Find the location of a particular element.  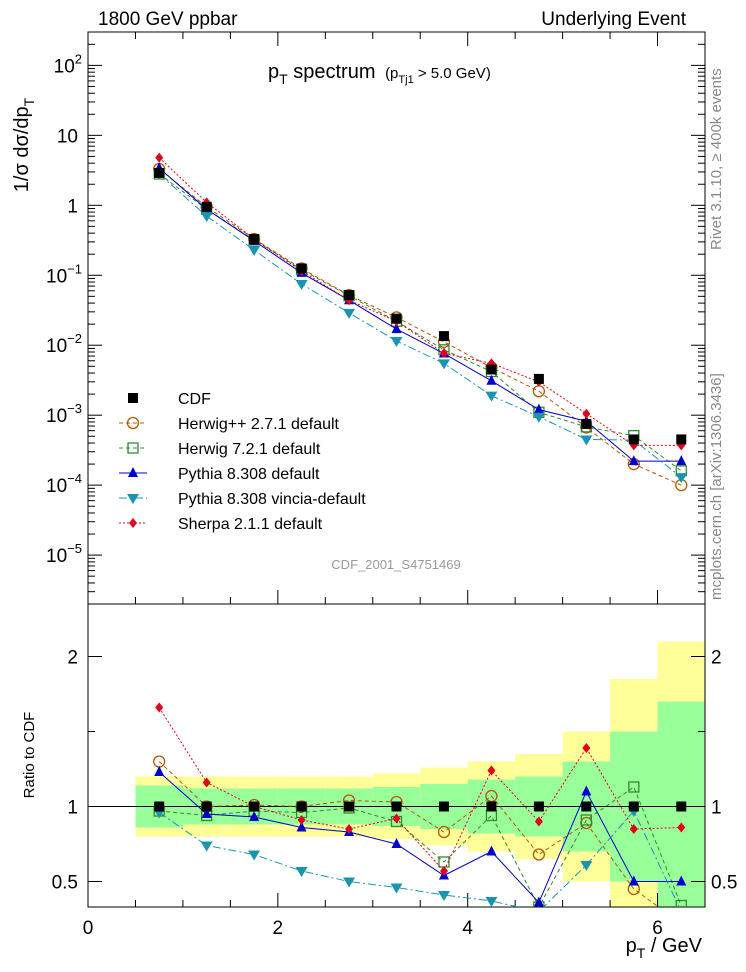

legend-label: CDF is located at coordinates (194, 399).